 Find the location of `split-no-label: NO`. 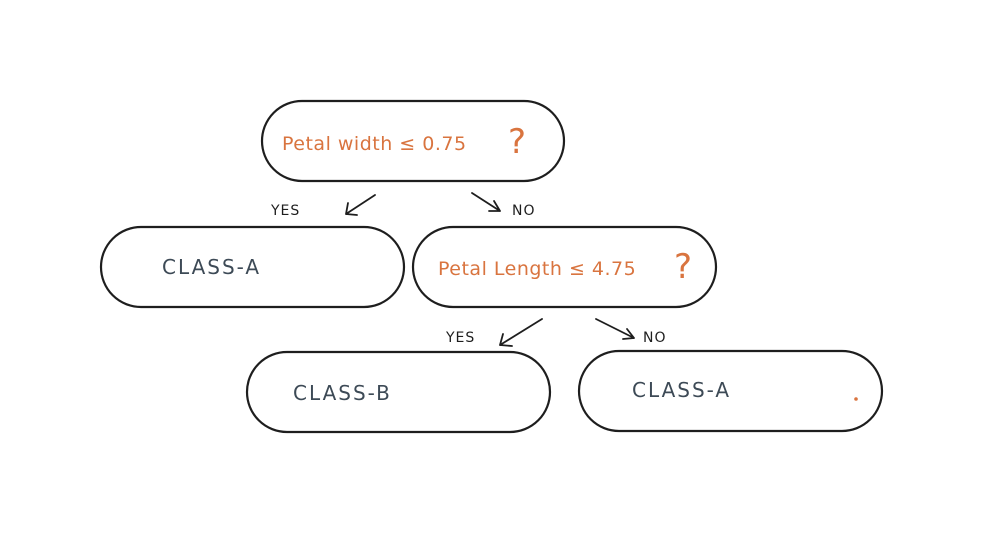

split-no-label: NO is located at coordinates (655, 338).